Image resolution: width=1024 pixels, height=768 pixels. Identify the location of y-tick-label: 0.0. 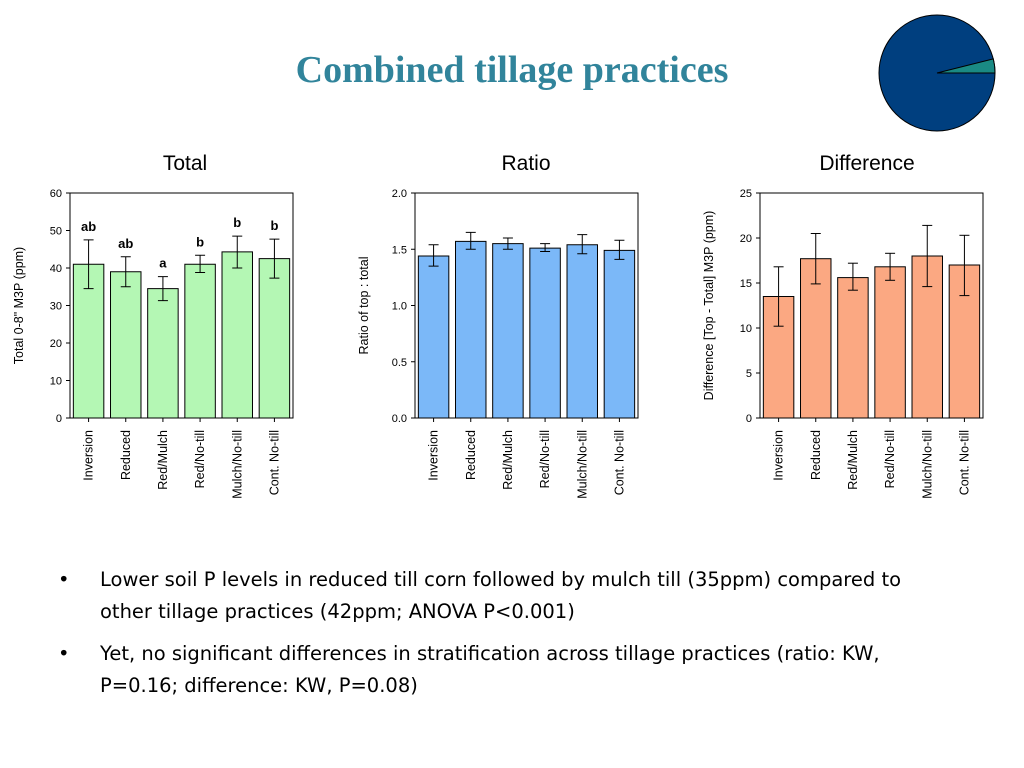
(399, 419).